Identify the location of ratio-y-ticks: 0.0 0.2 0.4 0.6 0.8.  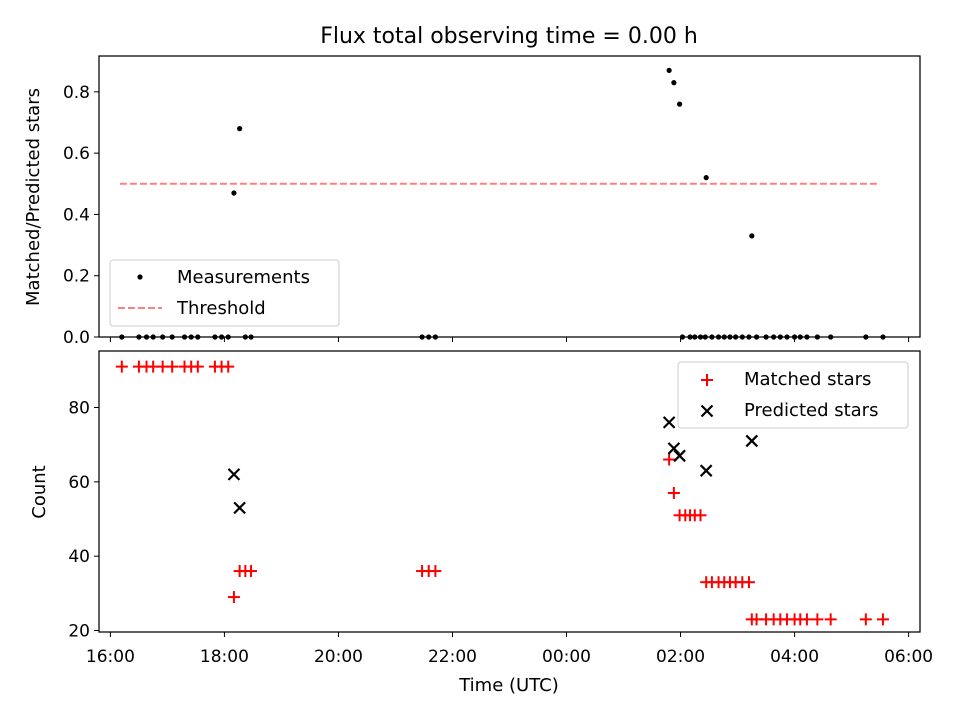
(81, 215).